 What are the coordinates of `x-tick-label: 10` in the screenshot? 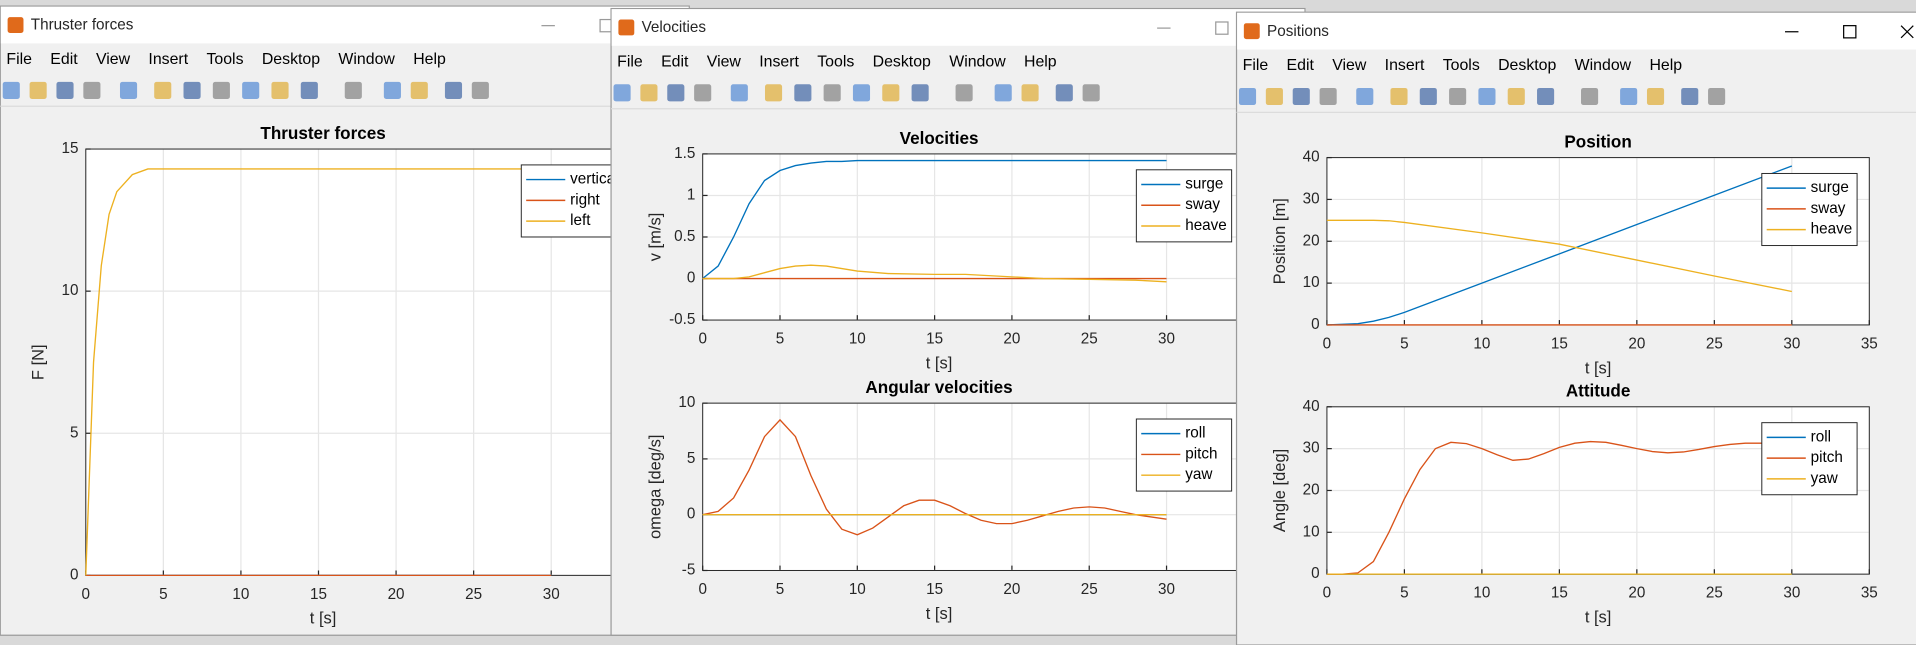 It's located at (857, 339).